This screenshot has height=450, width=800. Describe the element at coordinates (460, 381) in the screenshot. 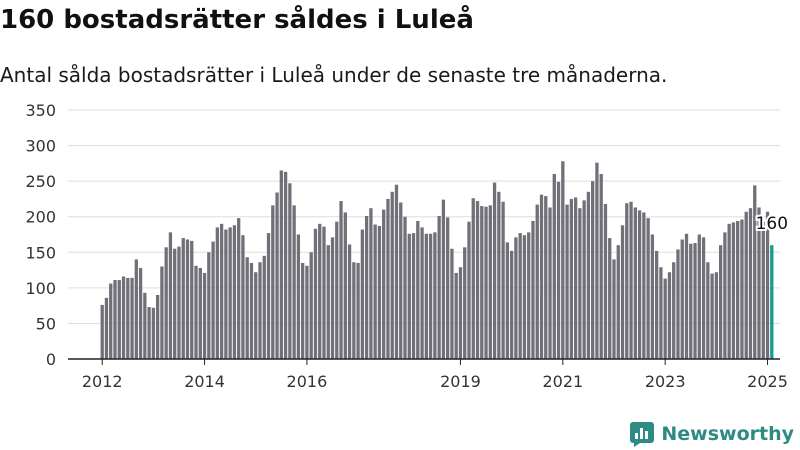

I see `x-tick-label: 2019` at that location.